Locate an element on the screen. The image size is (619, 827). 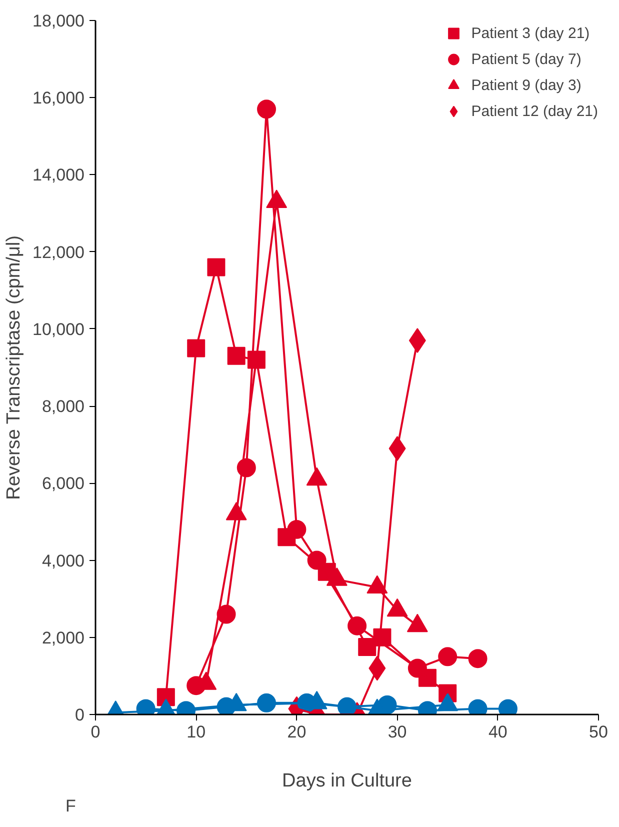
x-tick-label: 30 is located at coordinates (397, 732).